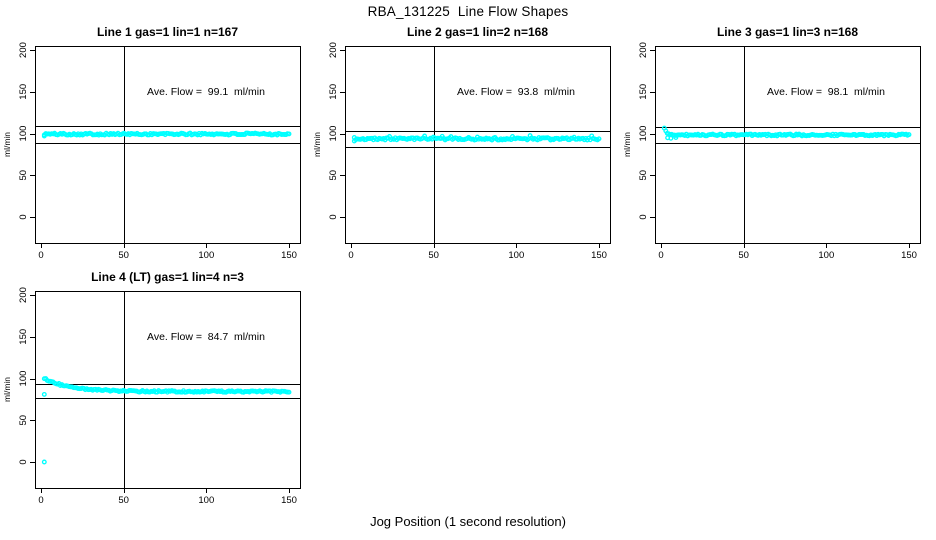 Image resolution: width=936 pixels, height=540 pixels. What do you see at coordinates (167, 277) in the screenshot?
I see `plot-4-title: Line 4 (LT) gas=1 lin=4 n=3` at bounding box center [167, 277].